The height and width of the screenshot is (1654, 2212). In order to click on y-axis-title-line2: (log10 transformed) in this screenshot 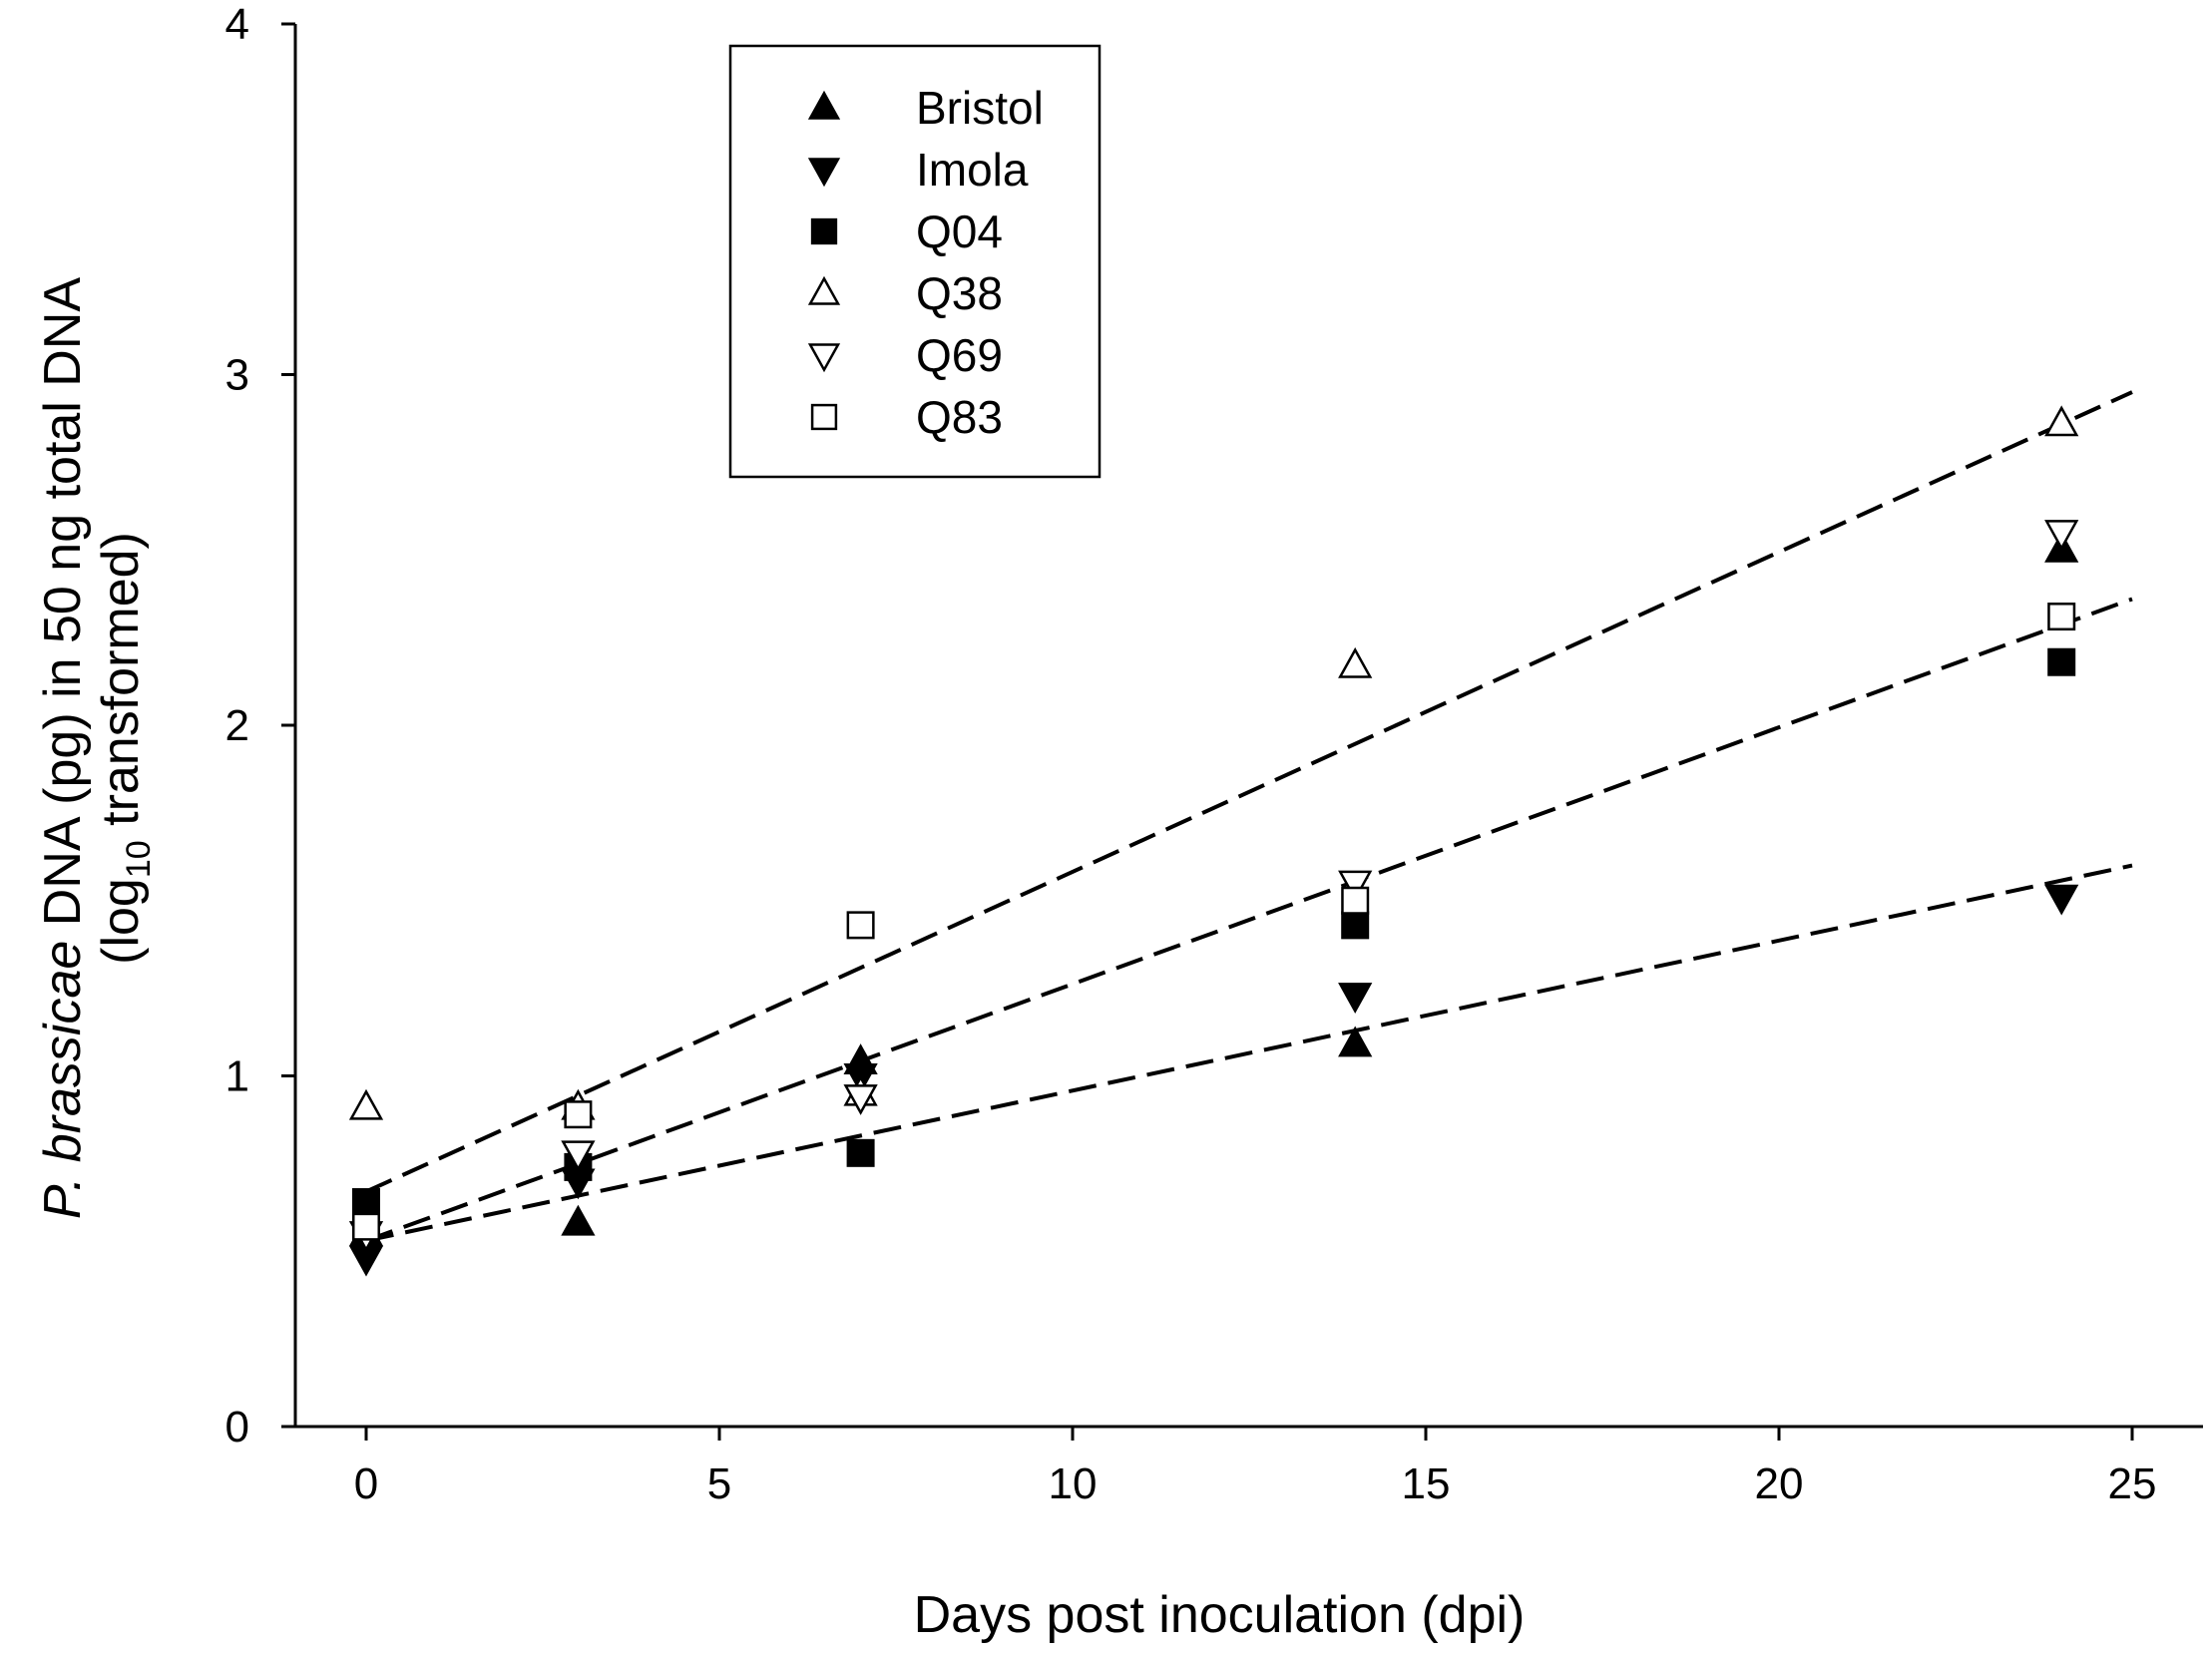, I will do `click(125, 748)`.